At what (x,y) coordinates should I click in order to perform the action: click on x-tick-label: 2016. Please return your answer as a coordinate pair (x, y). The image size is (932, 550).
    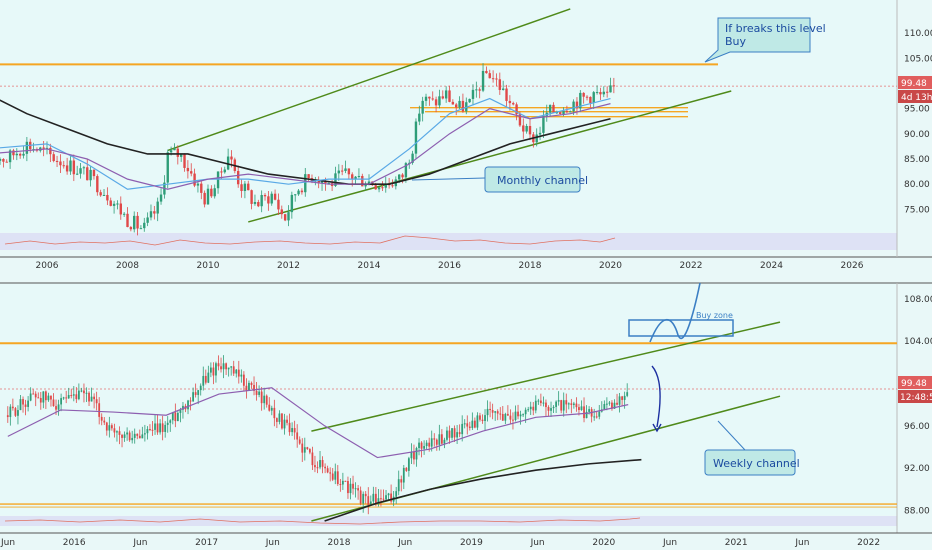
    Looking at the image, I should click on (449, 266).